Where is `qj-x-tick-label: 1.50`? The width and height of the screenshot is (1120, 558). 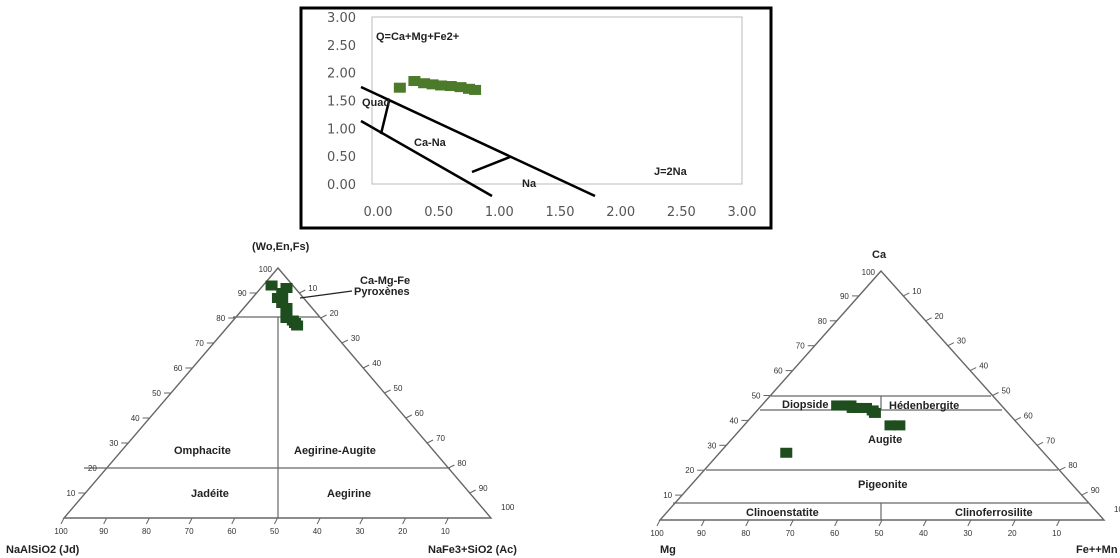
qj-x-tick-label: 1.50 is located at coordinates (560, 212).